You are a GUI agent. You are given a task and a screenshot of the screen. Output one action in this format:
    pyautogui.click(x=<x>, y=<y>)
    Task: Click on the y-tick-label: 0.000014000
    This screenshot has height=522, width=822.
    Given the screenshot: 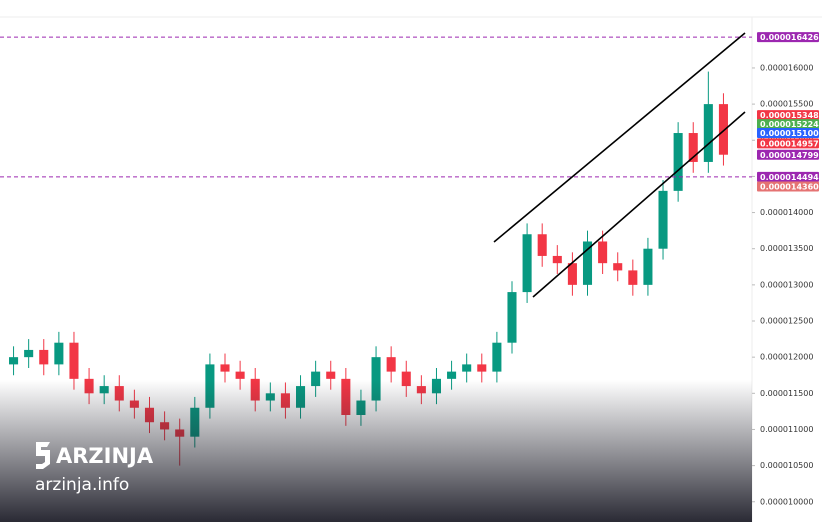 What is the action you would take?
    pyautogui.click(x=786, y=212)
    